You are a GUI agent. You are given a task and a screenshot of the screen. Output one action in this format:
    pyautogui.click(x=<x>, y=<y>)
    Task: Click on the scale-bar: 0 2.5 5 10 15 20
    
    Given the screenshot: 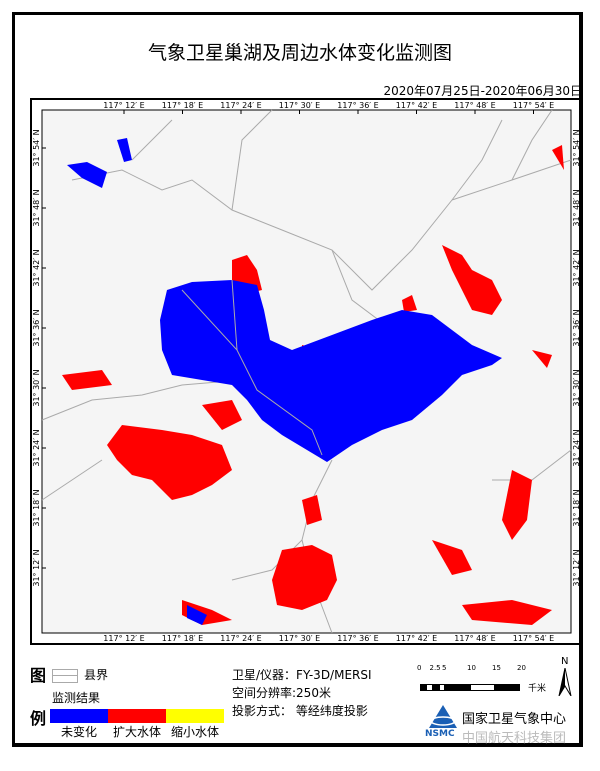 What is the action you would take?
    pyautogui.click(x=473, y=679)
    